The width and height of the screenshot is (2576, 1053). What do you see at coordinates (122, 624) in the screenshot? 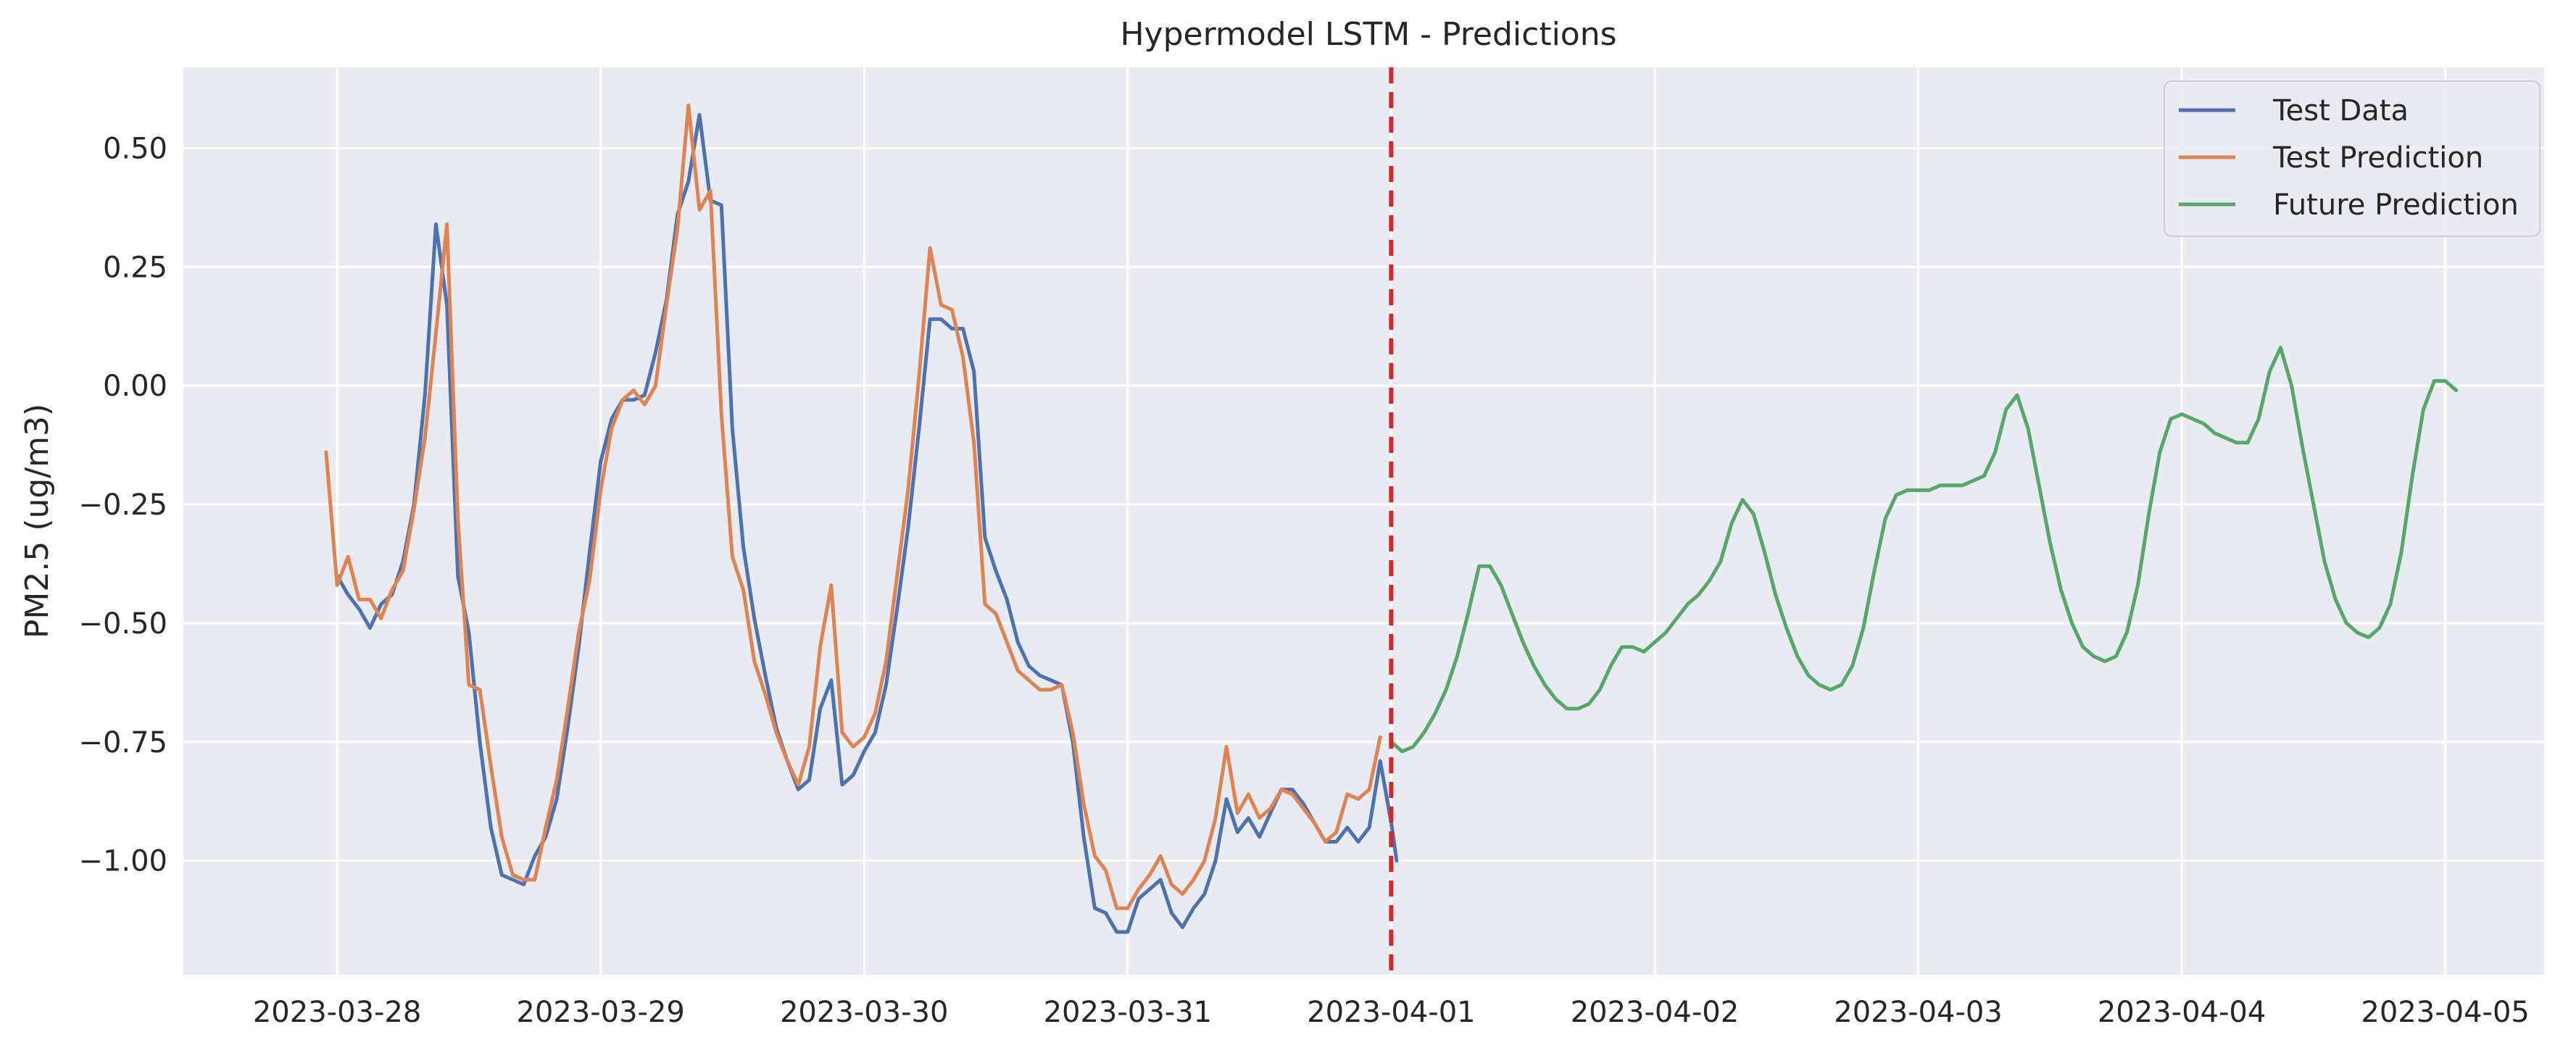
I see `y-tick-label: −0.50` at bounding box center [122, 624].